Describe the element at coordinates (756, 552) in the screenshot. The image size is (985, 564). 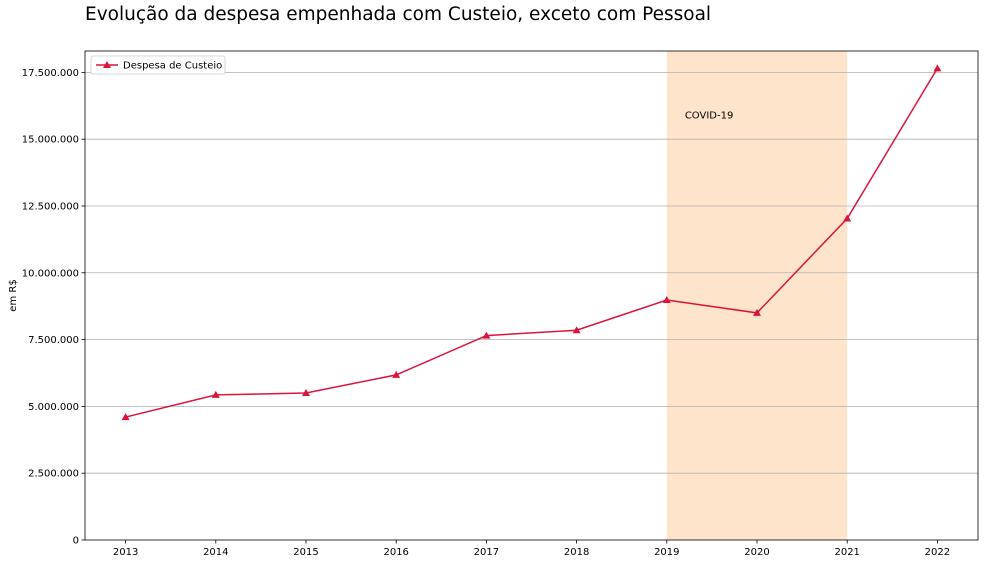
I see `x-tick-label: 2020` at that location.